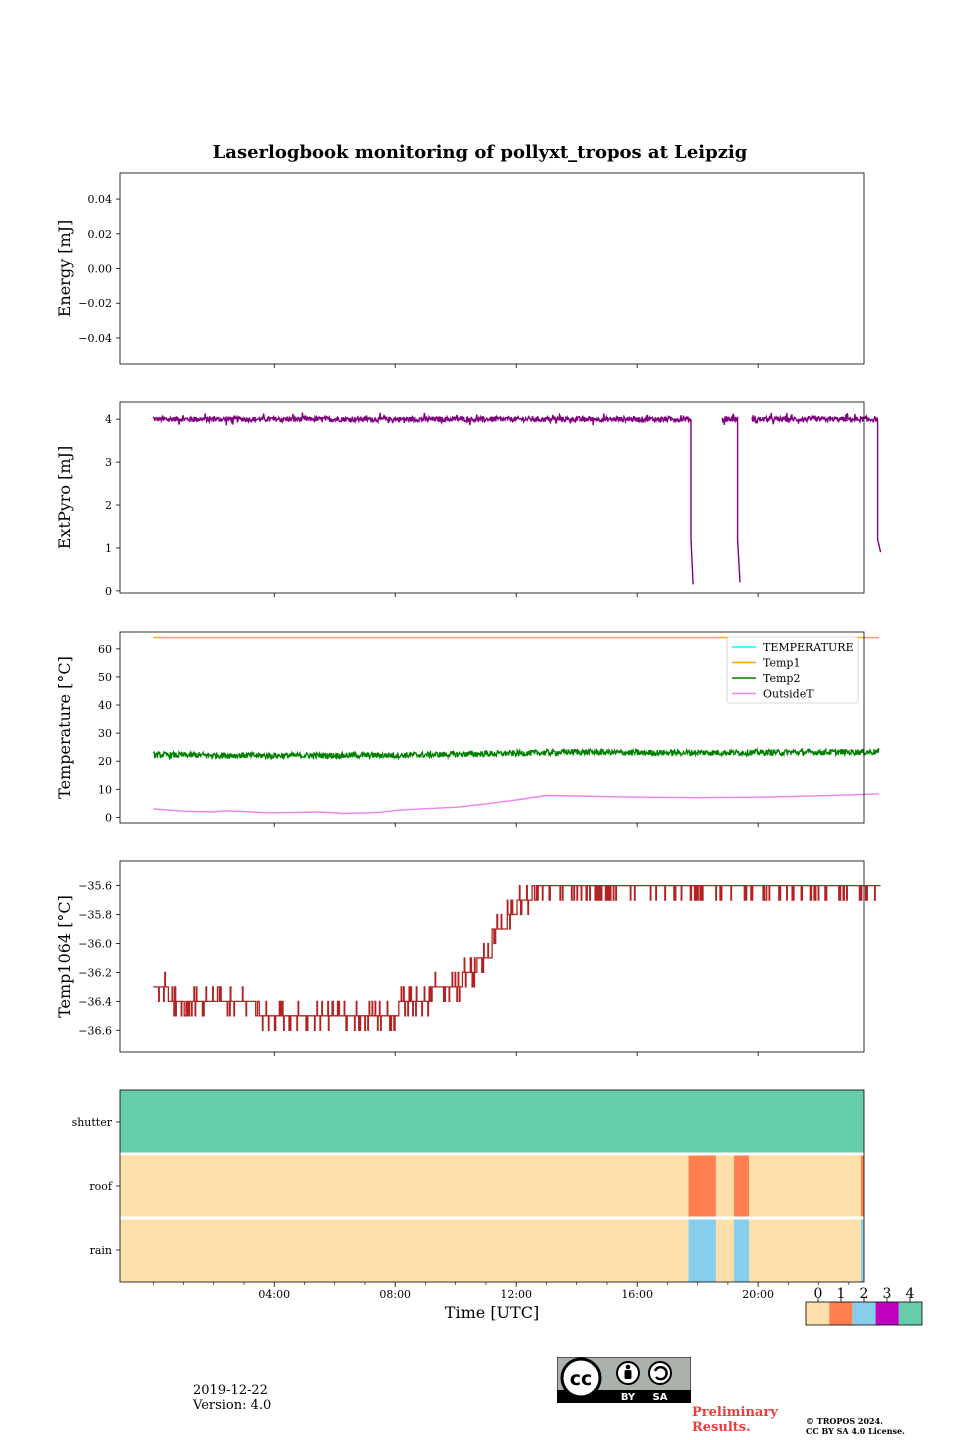 This screenshot has height=1440, width=960. I want to click on flags-frame, so click(492, 1186).